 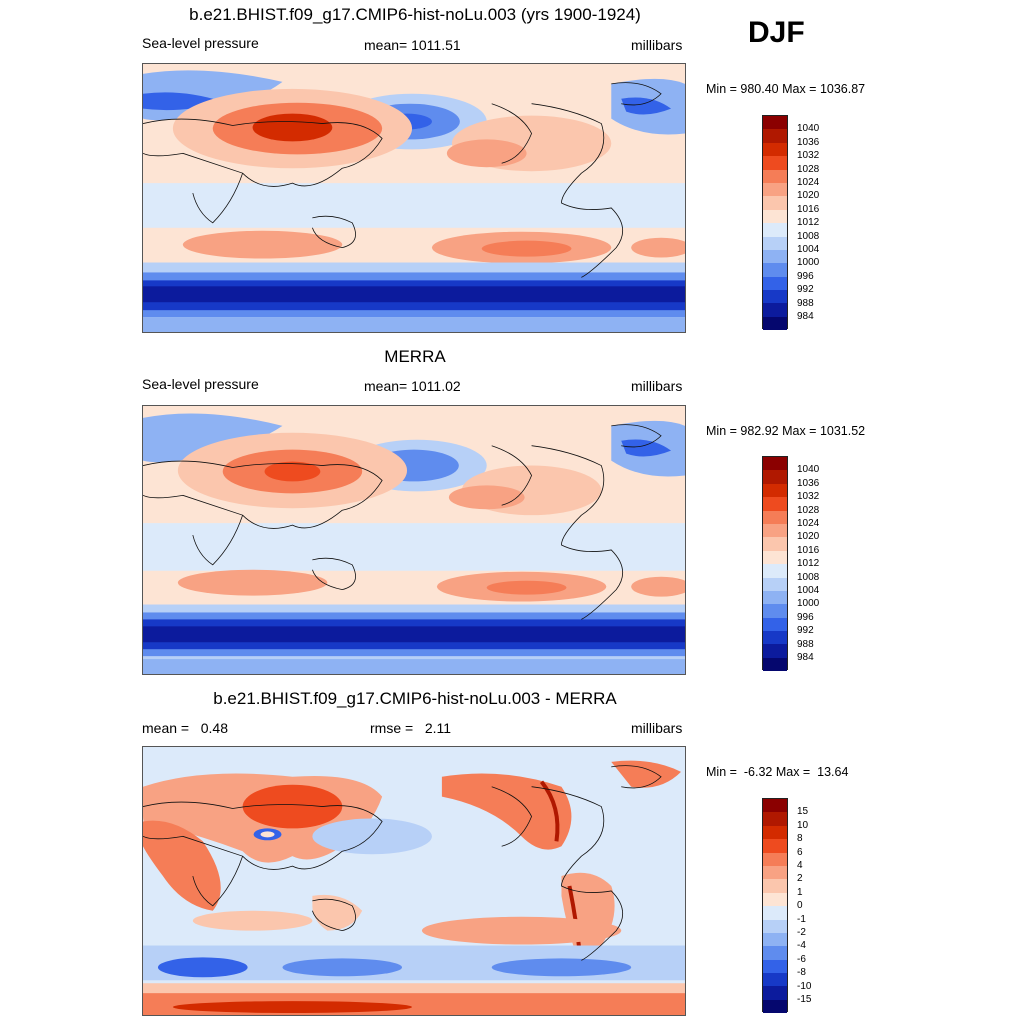 What do you see at coordinates (805, 644) in the screenshot?
I see `colorbar-2-tick: 988` at bounding box center [805, 644].